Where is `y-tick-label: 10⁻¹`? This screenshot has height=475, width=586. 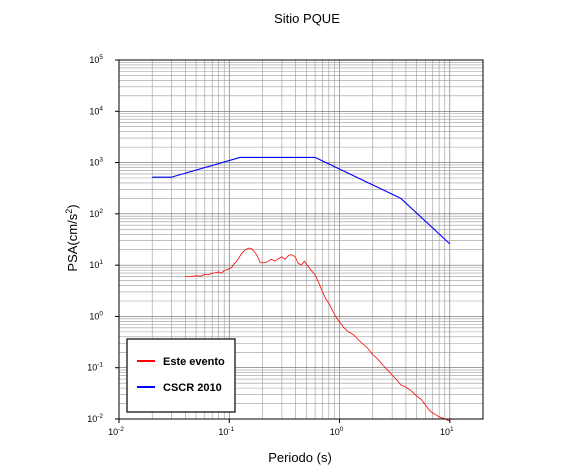 y-tick-label: 10⁻¹ is located at coordinates (95, 367).